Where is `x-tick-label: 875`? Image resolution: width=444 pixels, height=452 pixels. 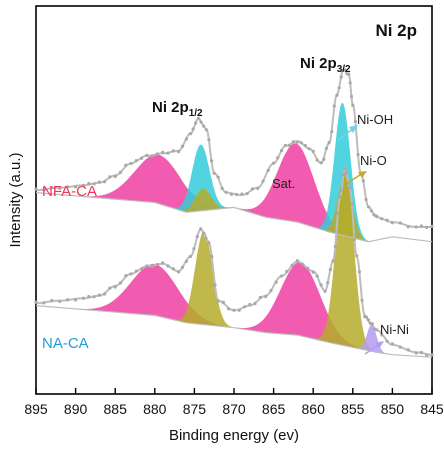 x-tick-label: 875 is located at coordinates (195, 409).